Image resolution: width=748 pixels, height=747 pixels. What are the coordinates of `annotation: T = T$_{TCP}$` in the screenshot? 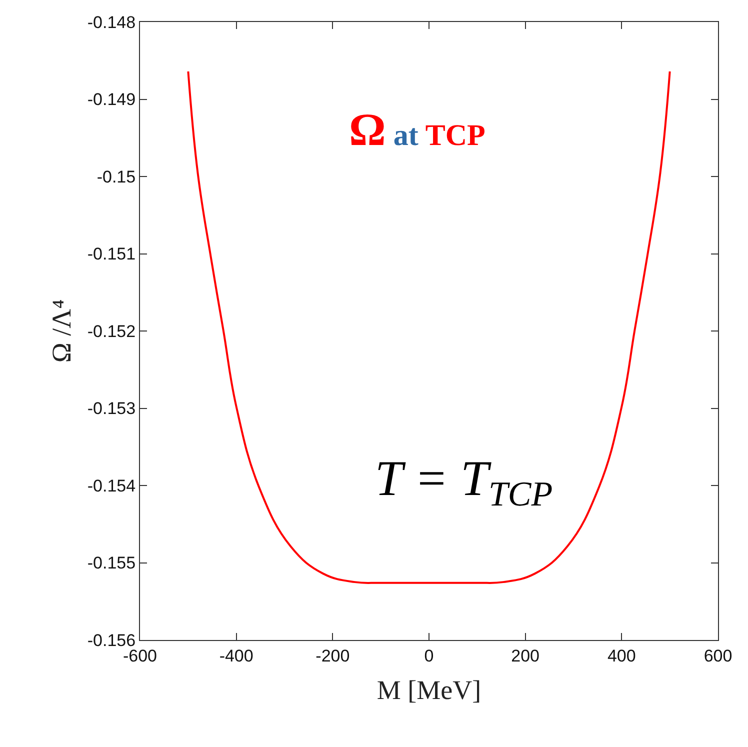 It's located at (464, 482).